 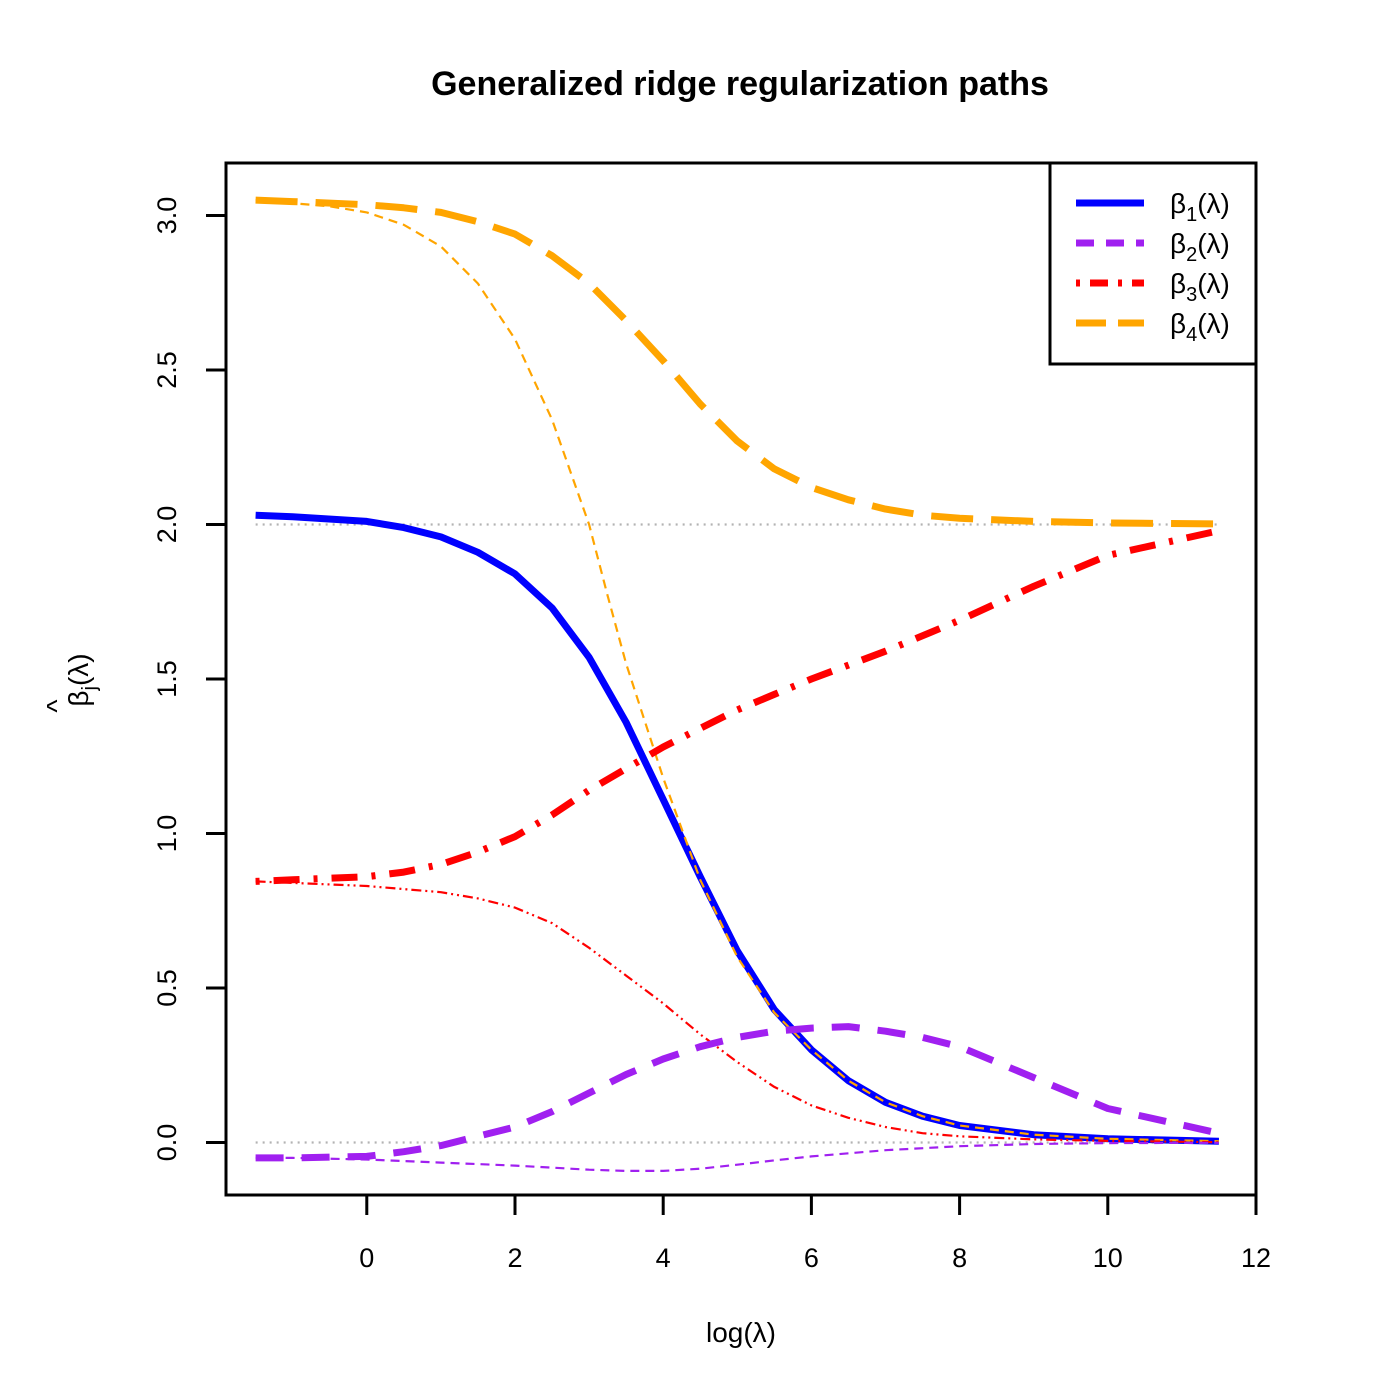 I want to click on legend: β1(λ)β2(λ)β3(λ)β4(λ), so click(x=1153, y=263).